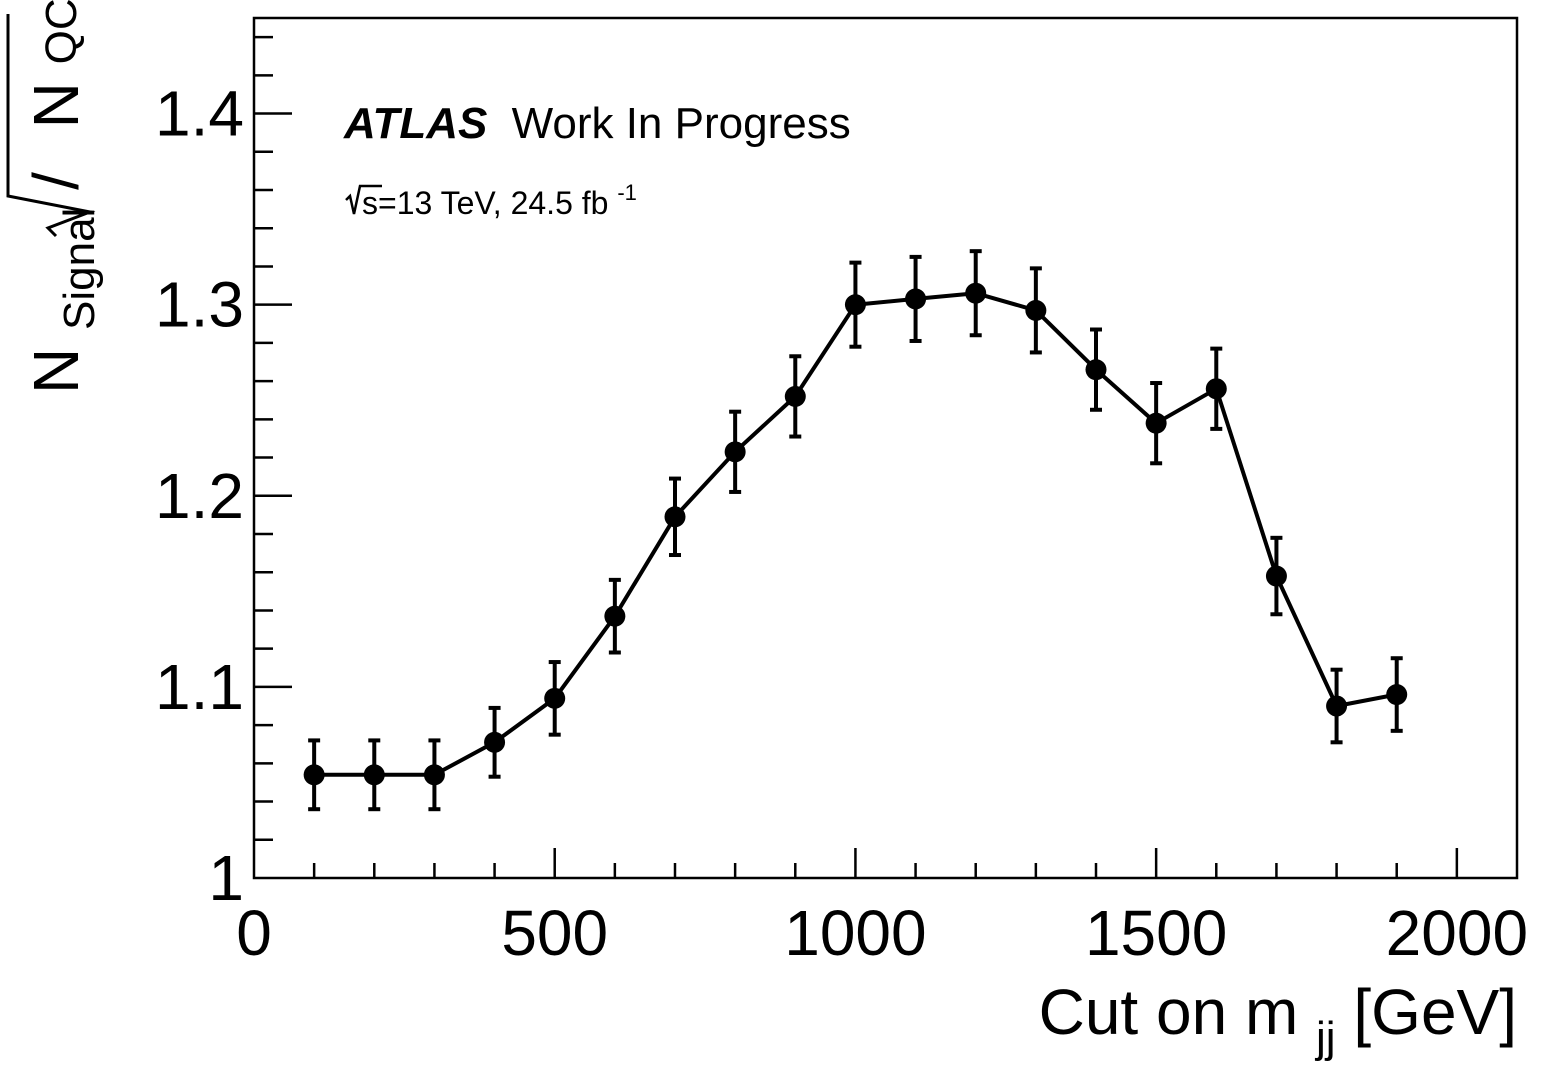  What do you see at coordinates (56, 105) in the screenshot?
I see `y-axis-title-den: N` at bounding box center [56, 105].